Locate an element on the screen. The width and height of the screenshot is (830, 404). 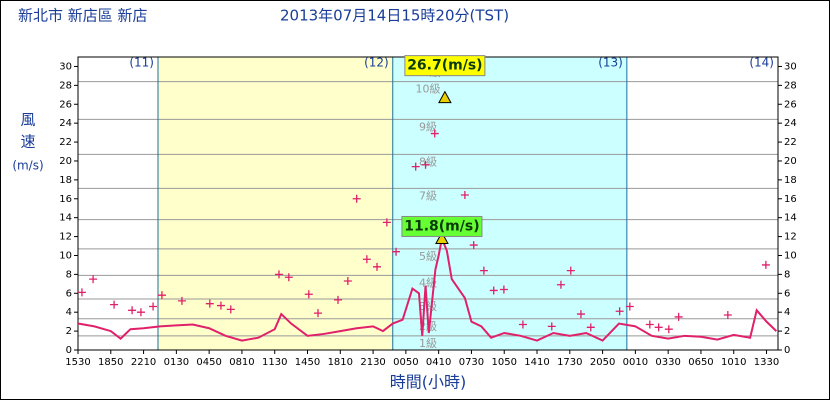
level-label: 8級 is located at coordinates (428, 161).